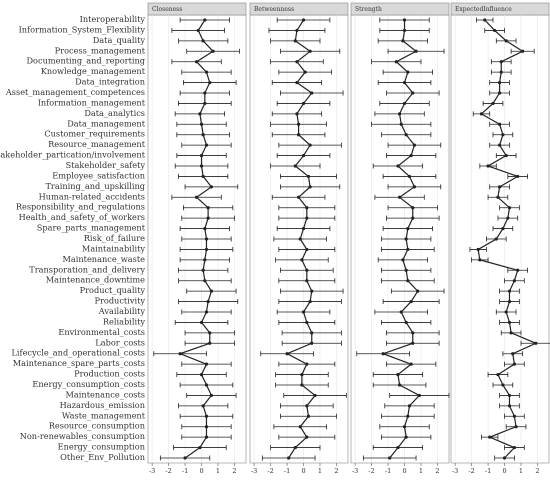 The height and width of the screenshot is (481, 550). What do you see at coordinates (124, 321) in the screenshot?
I see `category-label: Reliability` at bounding box center [124, 321].